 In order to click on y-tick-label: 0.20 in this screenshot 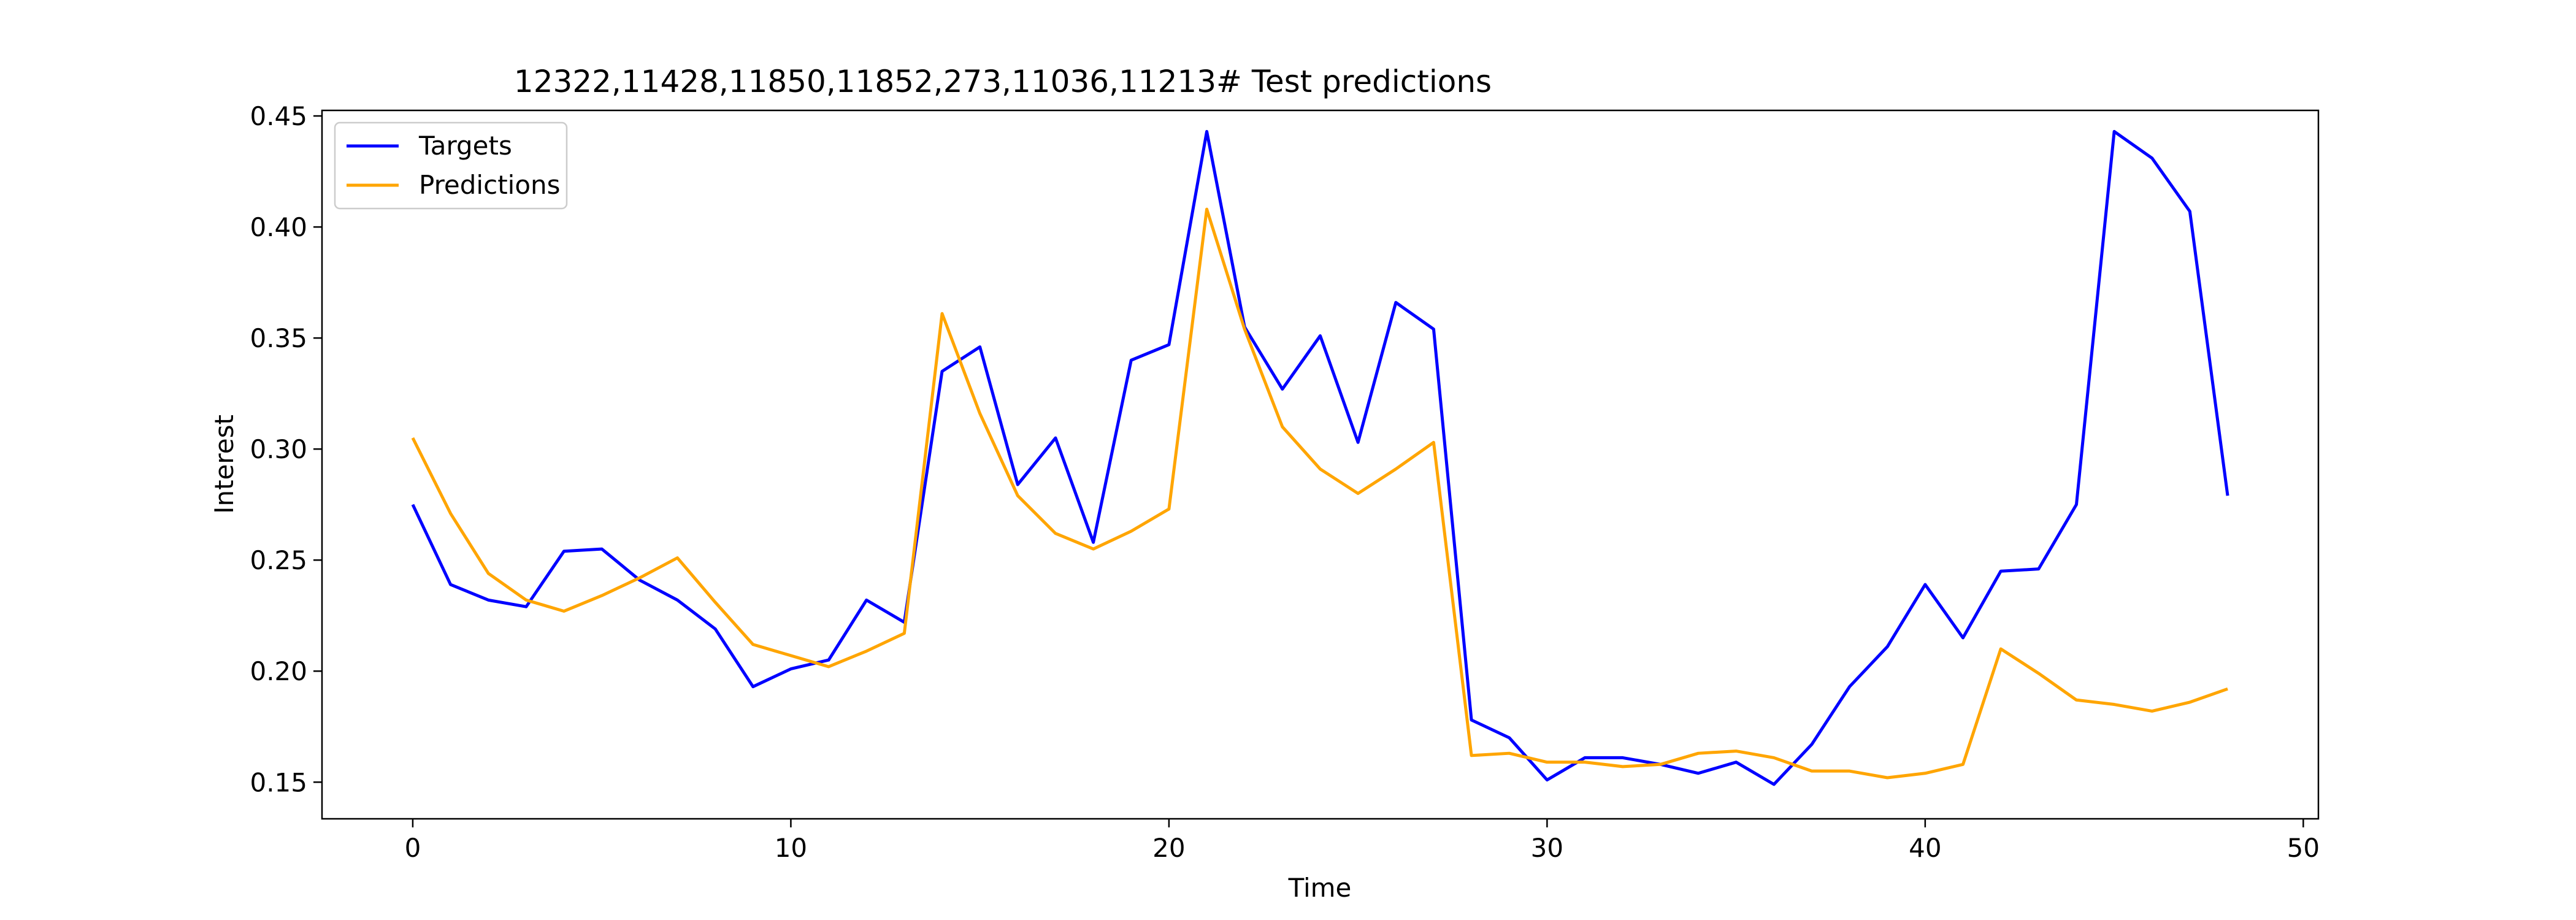, I will do `click(278, 671)`.